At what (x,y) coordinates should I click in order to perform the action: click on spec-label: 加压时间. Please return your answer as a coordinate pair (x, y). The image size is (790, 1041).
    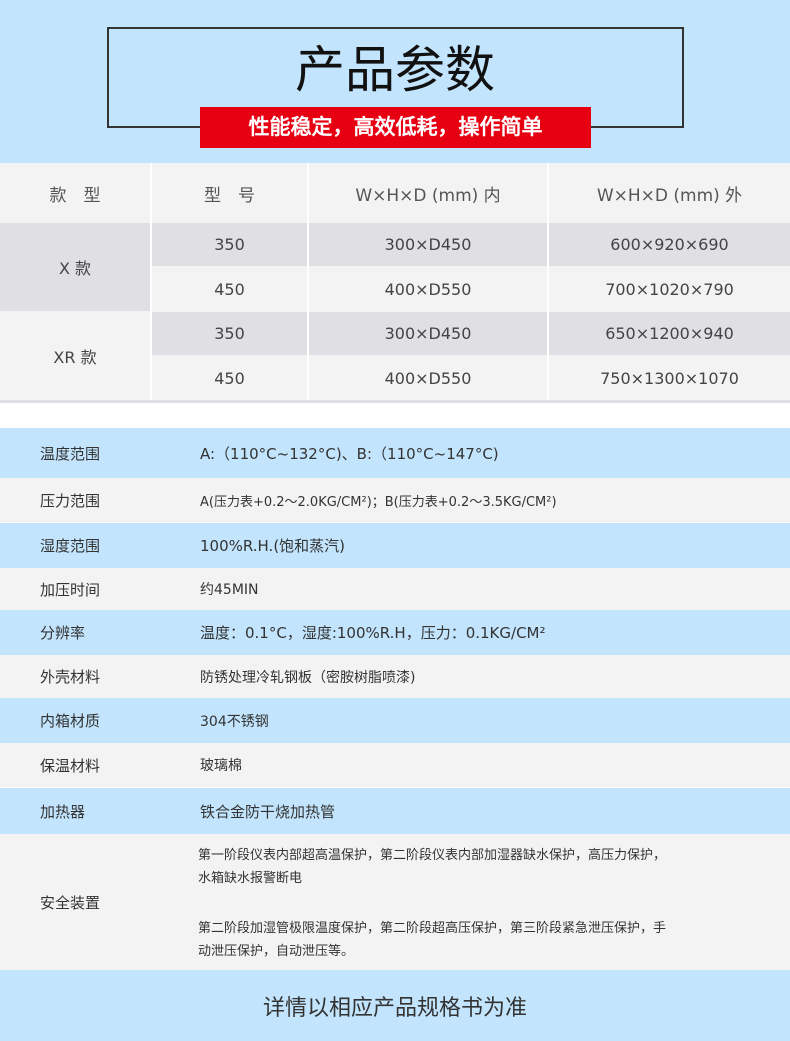
    Looking at the image, I should click on (70, 589).